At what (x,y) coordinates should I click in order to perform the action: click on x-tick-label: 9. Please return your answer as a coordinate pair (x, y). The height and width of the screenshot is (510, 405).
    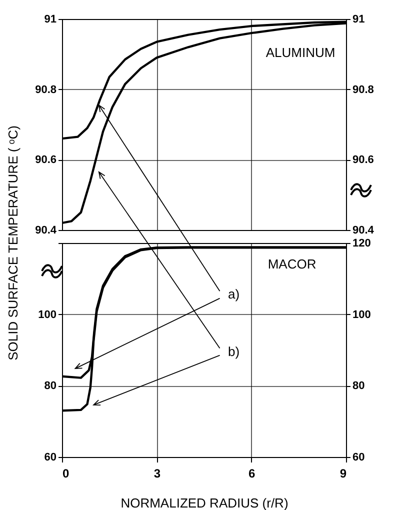
    Looking at the image, I should click on (343, 473).